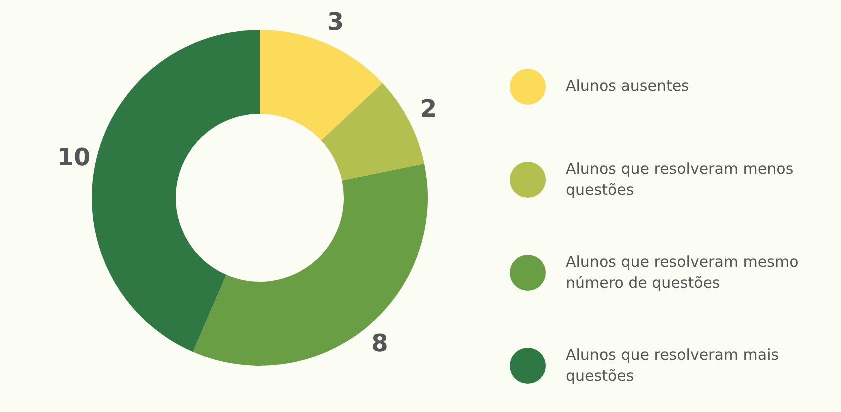 The image size is (841, 412). Describe the element at coordinates (680, 179) in the screenshot. I see `legend-label: Alunos que resolveram menos questões` at that location.